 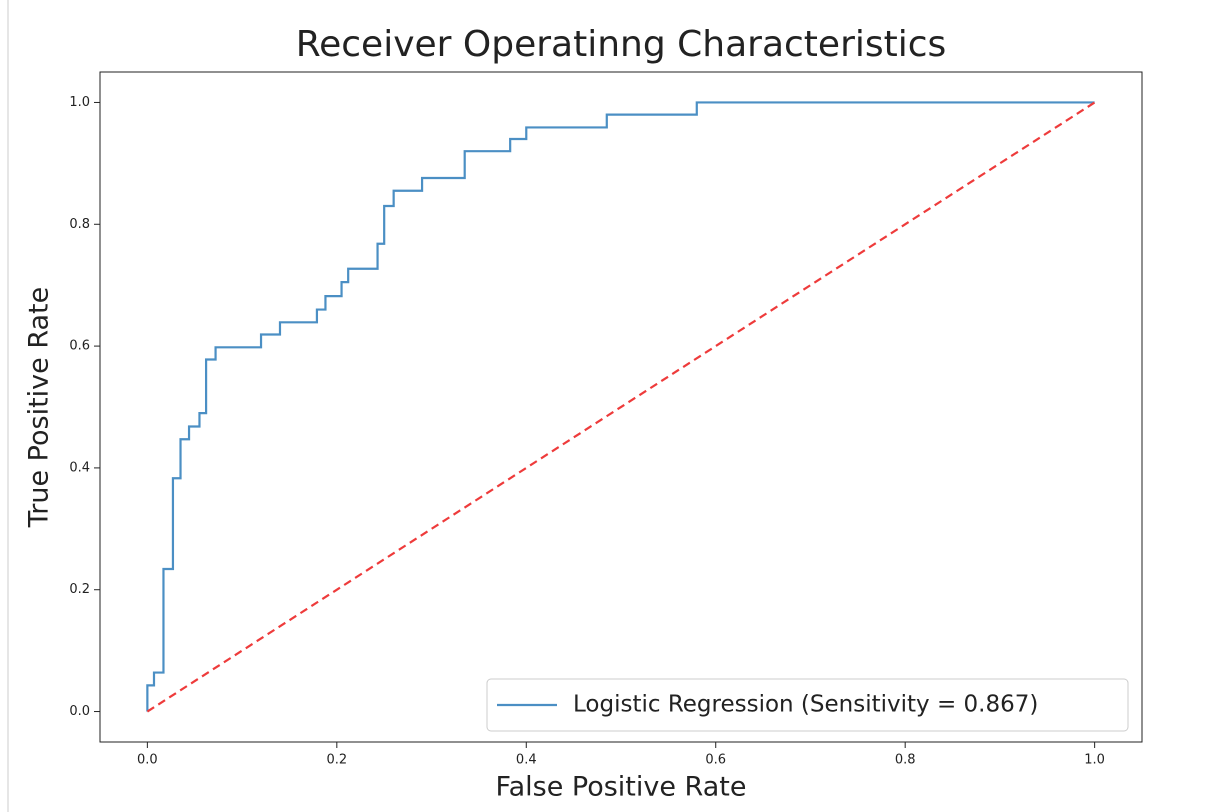 I want to click on x-tick-label: 0.8, so click(x=905, y=760).